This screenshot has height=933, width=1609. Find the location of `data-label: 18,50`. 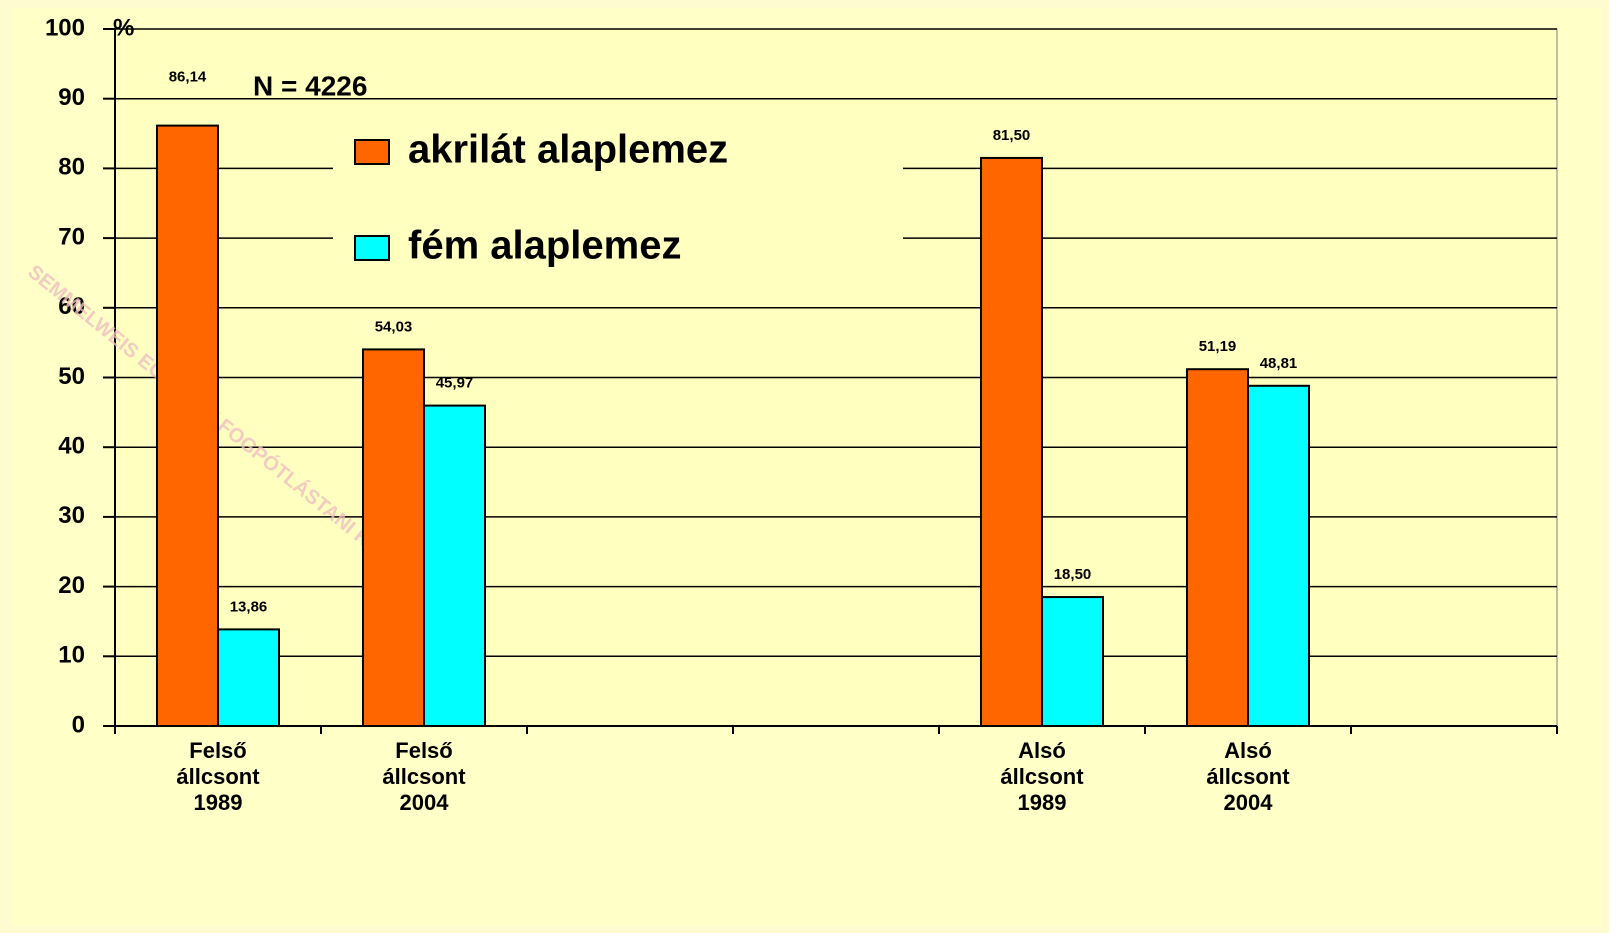

data-label: 18,50 is located at coordinates (1073, 574).